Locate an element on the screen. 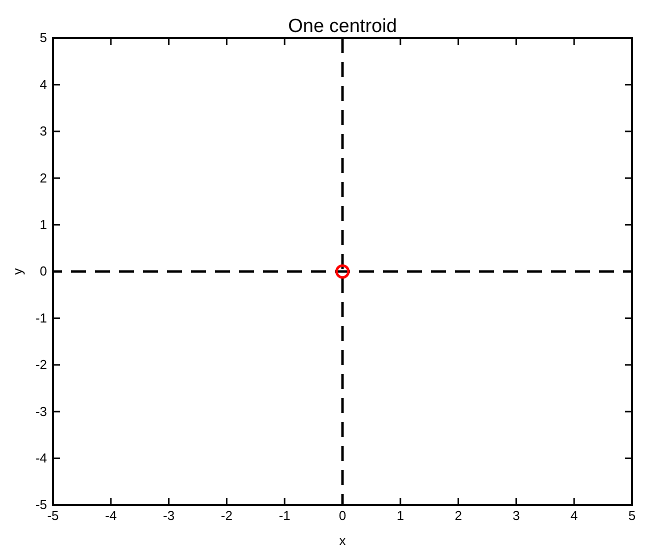 The image size is (654, 552). y-tick-label: -2 is located at coordinates (41, 364).